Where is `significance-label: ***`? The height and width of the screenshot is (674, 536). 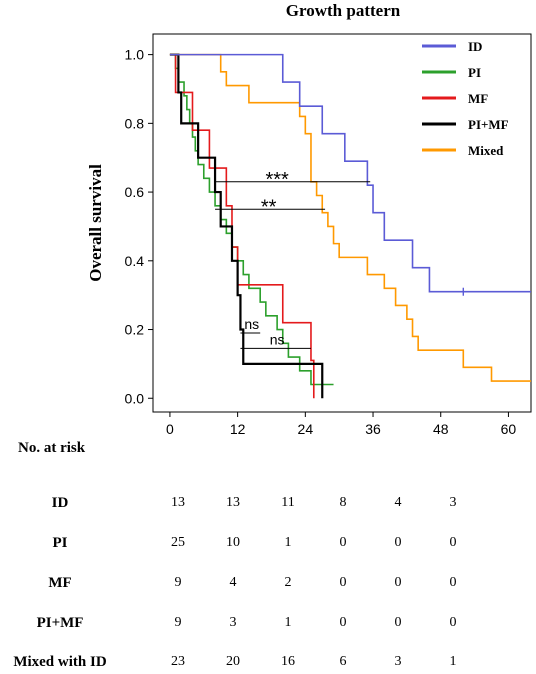 significance-label: *** is located at coordinates (277, 180).